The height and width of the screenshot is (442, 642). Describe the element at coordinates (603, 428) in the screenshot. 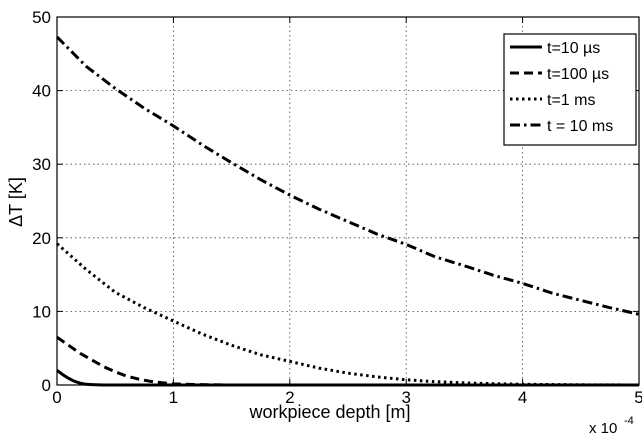

I see `x-axis-multiplier-base: x 10` at that location.